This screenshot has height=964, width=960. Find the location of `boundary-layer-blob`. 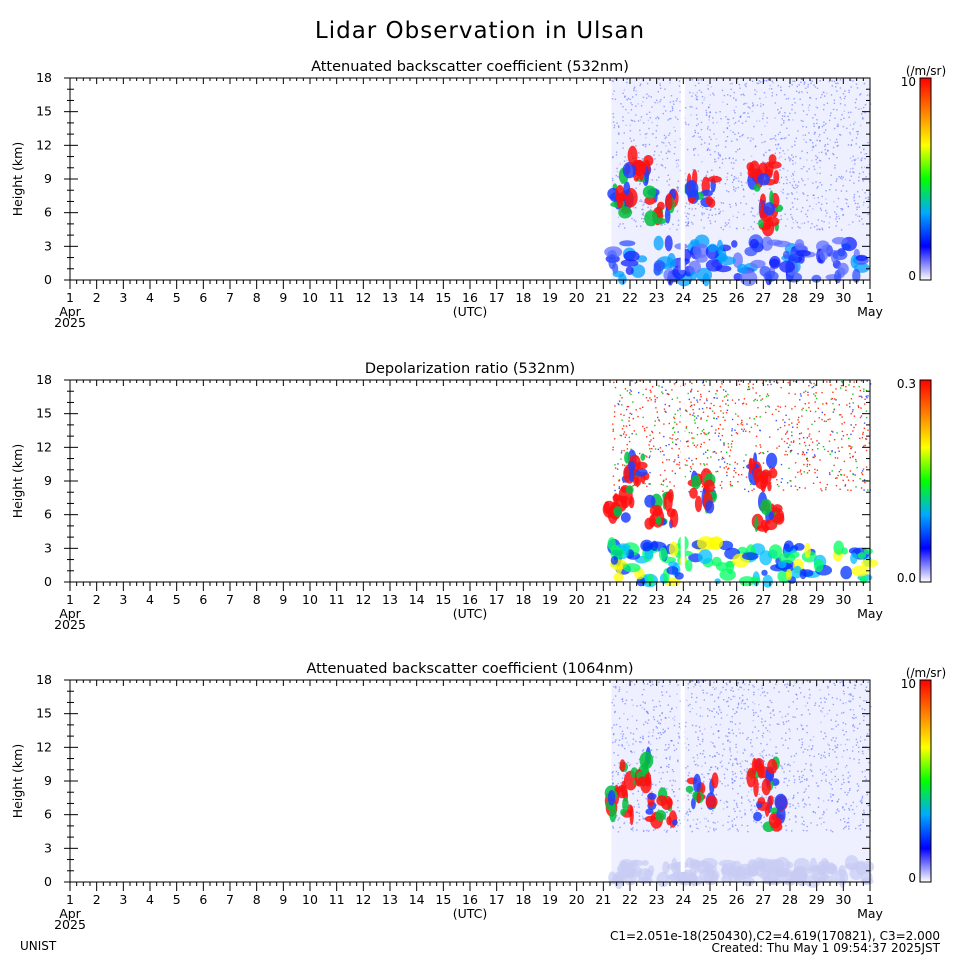

boundary-layer-blob is located at coordinates (768, 581).